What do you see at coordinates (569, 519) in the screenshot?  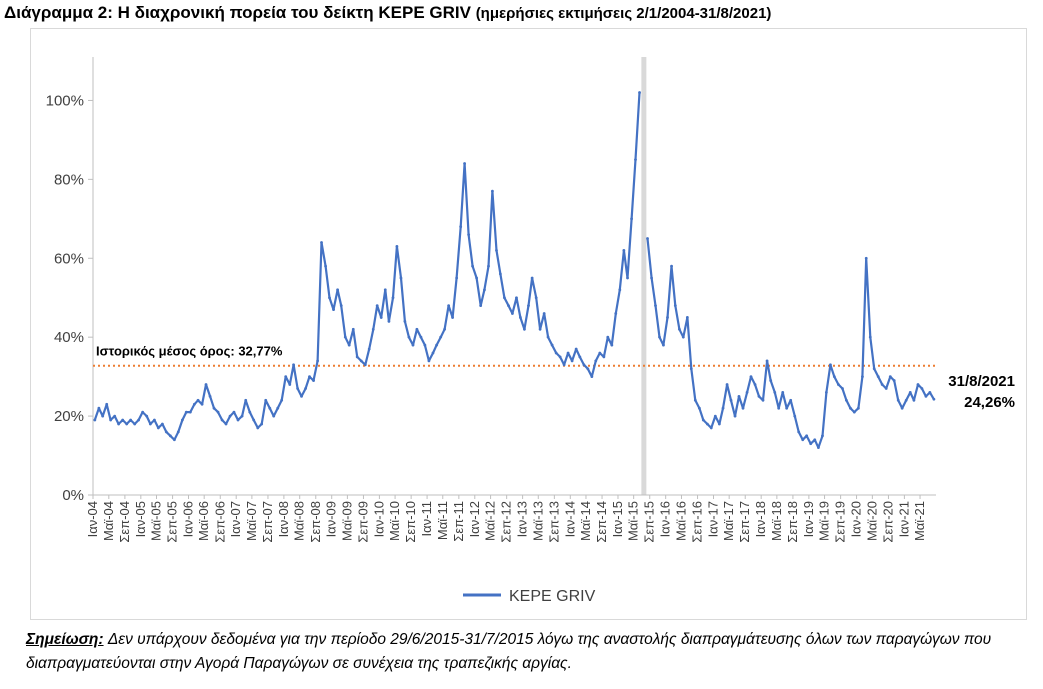 I see `x-tick-label: Ιαν-14` at bounding box center [569, 519].